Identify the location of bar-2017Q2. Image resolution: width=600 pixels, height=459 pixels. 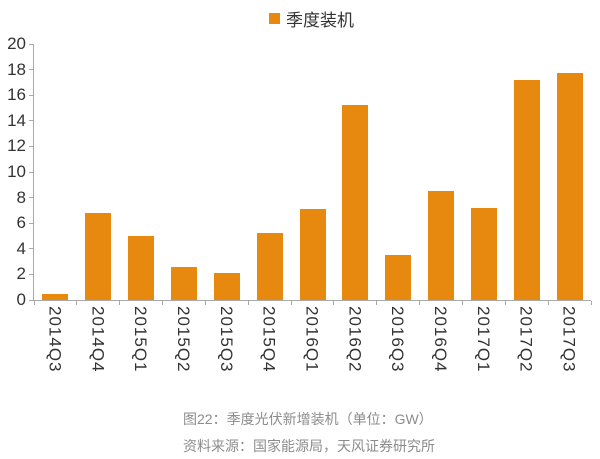
(526, 189).